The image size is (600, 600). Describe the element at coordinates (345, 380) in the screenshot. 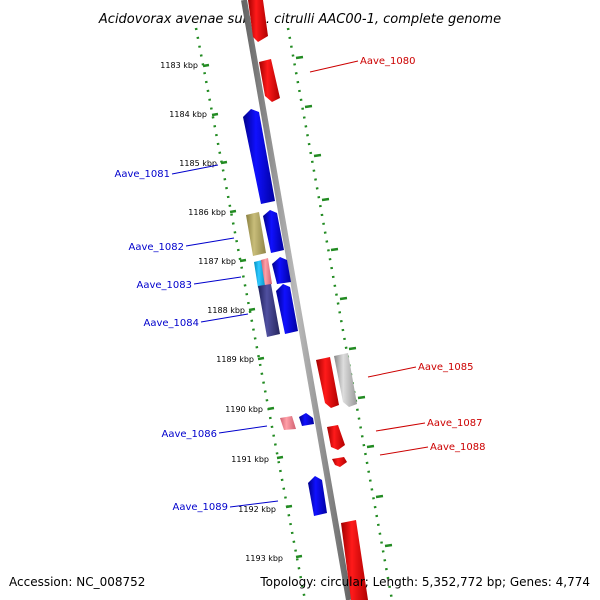

I see `gene-aave-1085-b` at that location.